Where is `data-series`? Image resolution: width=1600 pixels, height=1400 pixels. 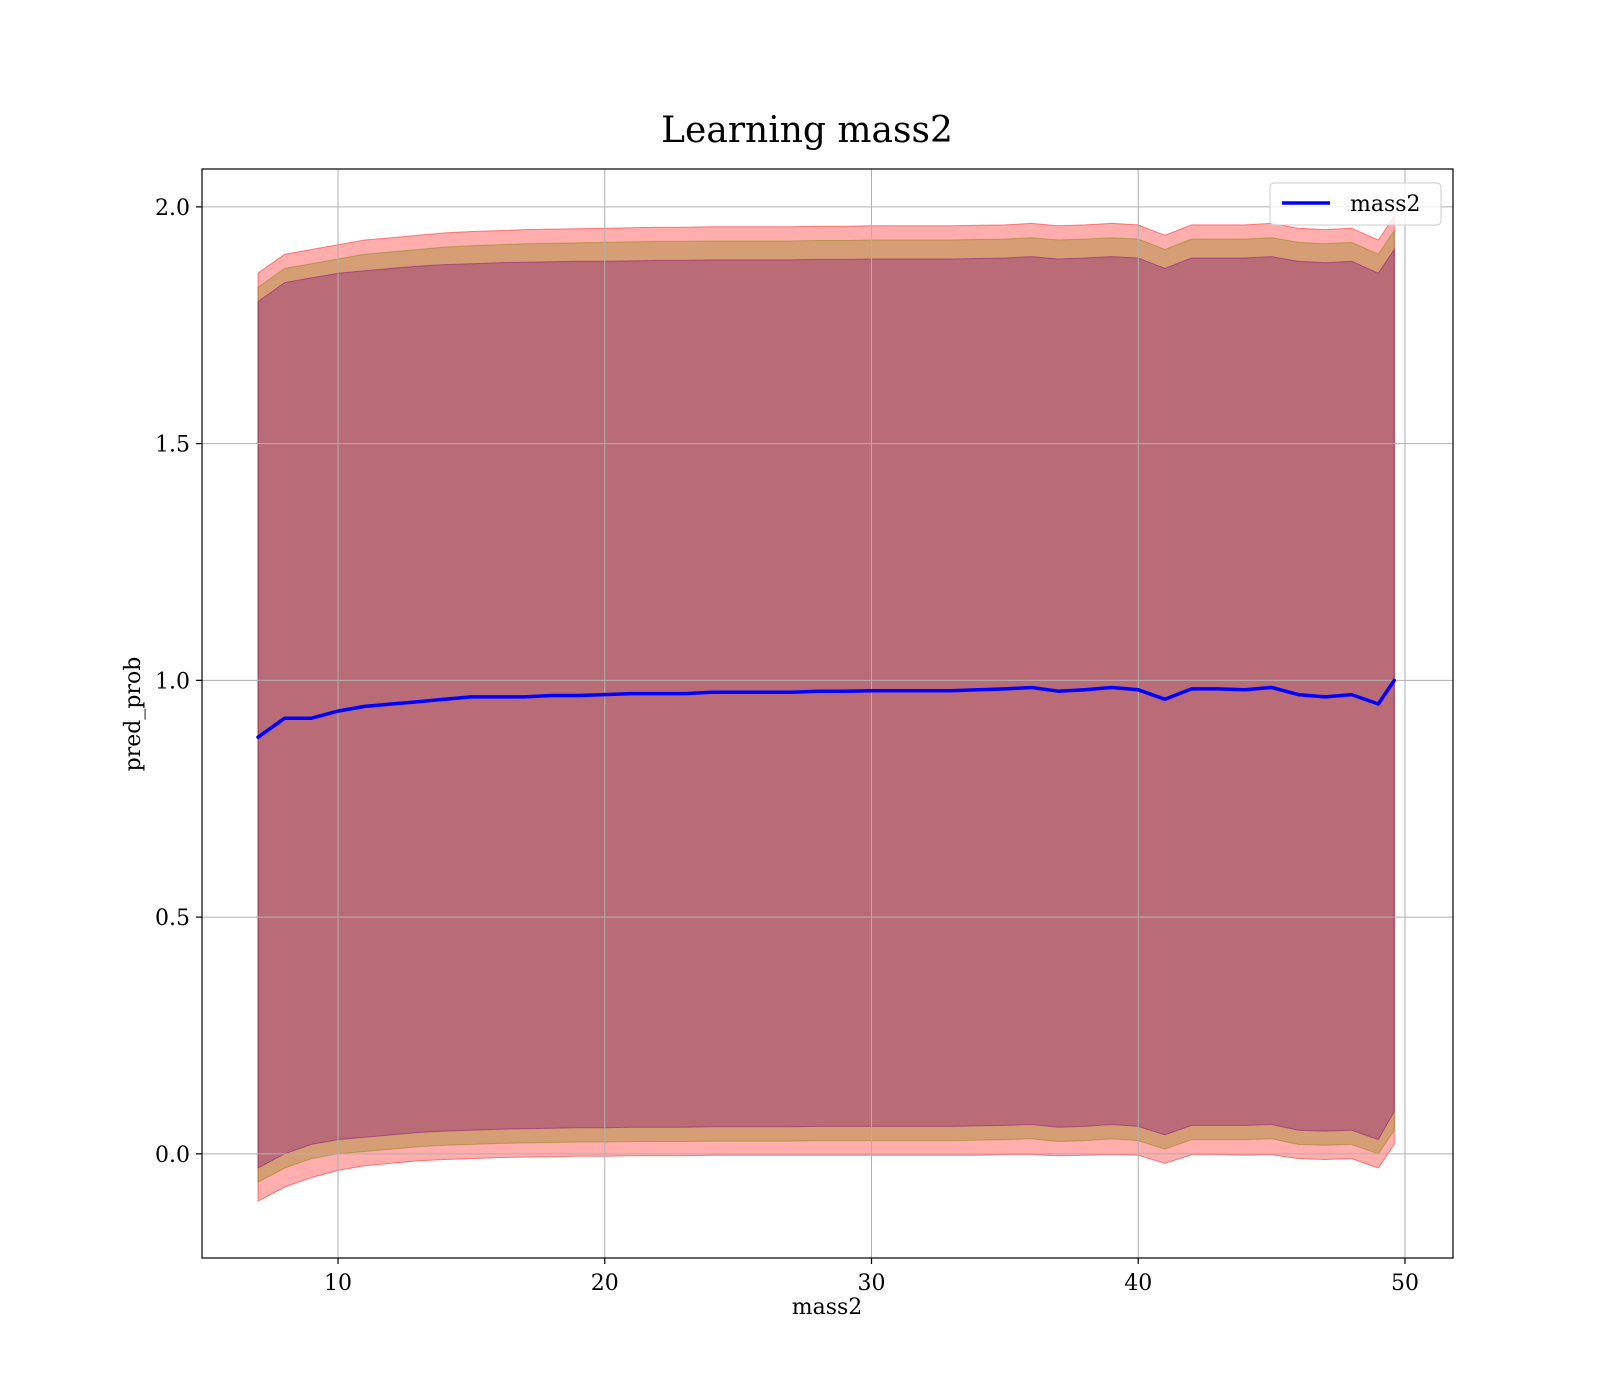 data-series is located at coordinates (826, 708).